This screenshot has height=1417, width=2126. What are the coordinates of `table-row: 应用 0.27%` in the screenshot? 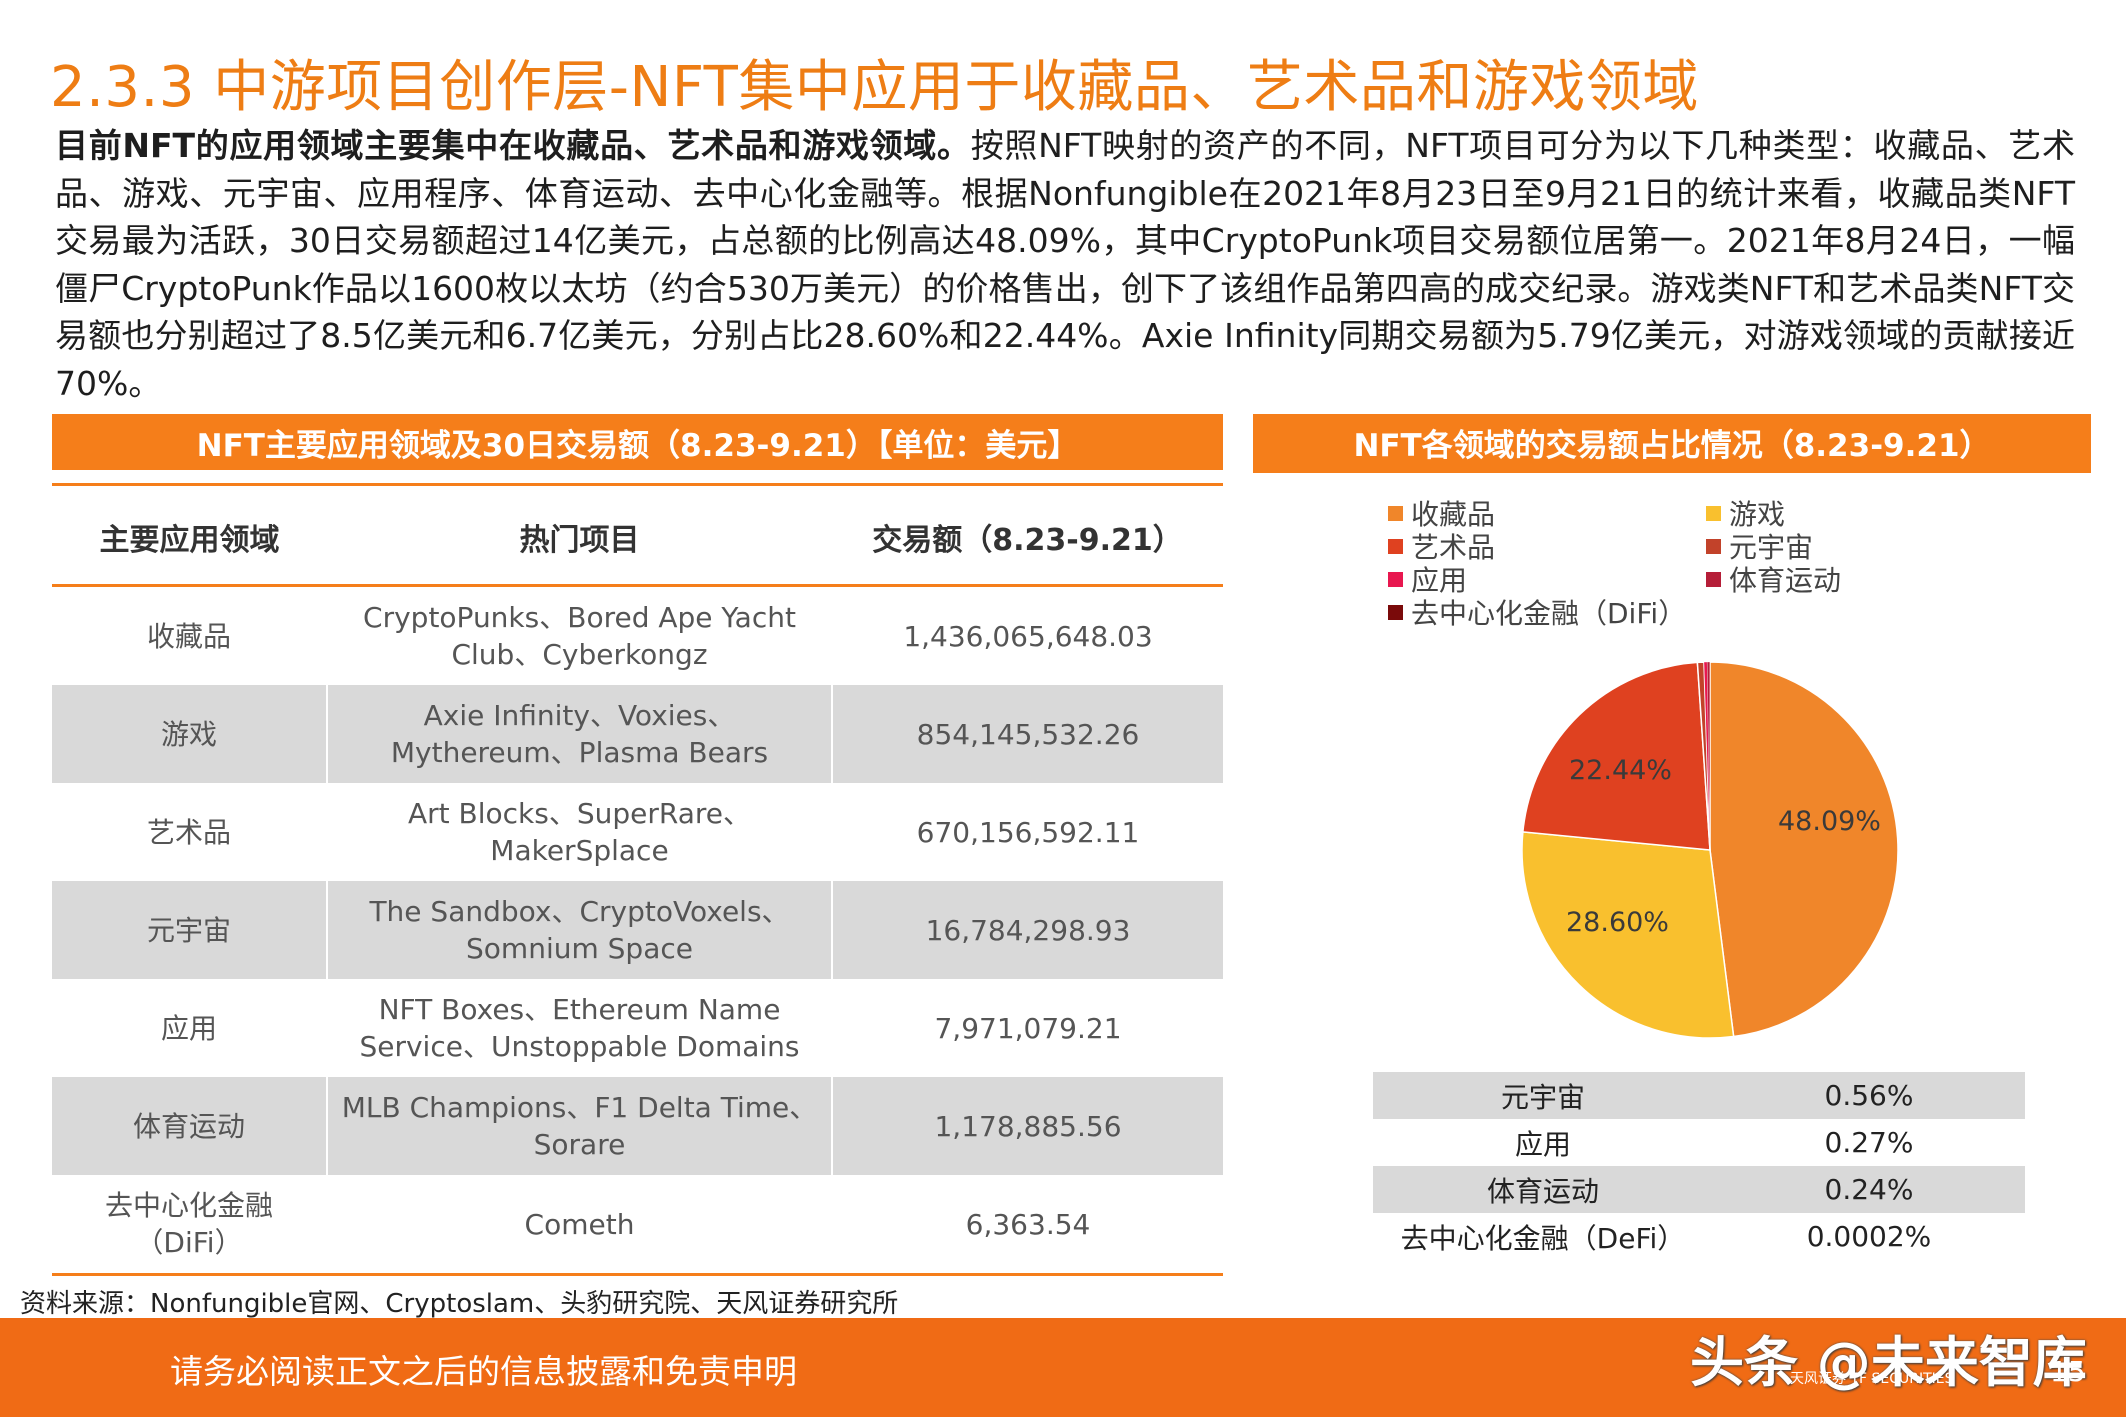 It's located at (1699, 1142).